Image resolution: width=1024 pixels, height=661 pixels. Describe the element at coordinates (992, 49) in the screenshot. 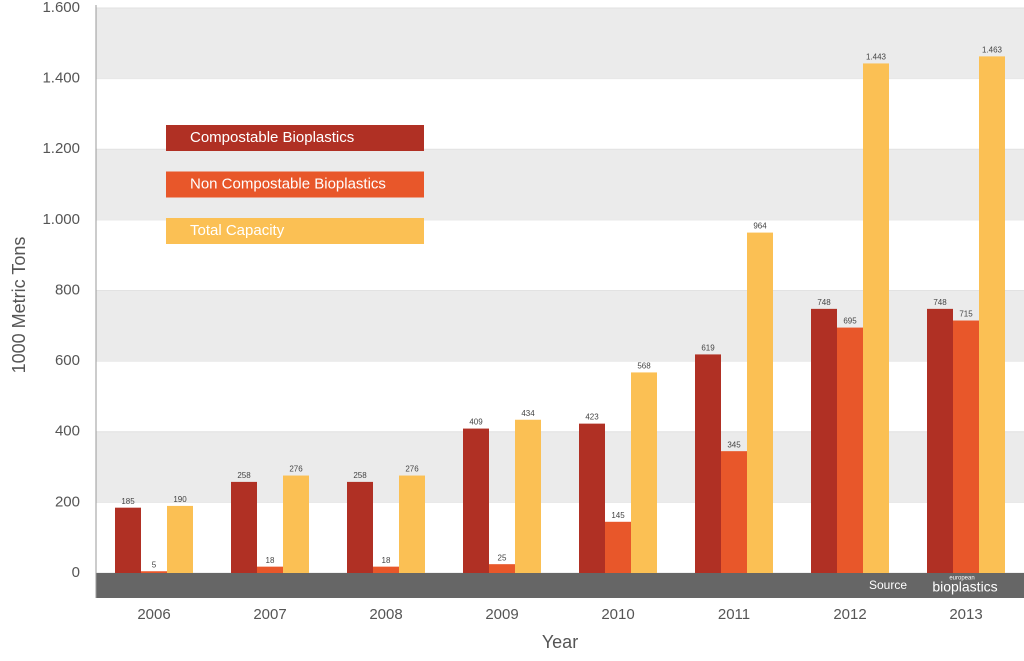

I see `value-label: 1.463` at that location.